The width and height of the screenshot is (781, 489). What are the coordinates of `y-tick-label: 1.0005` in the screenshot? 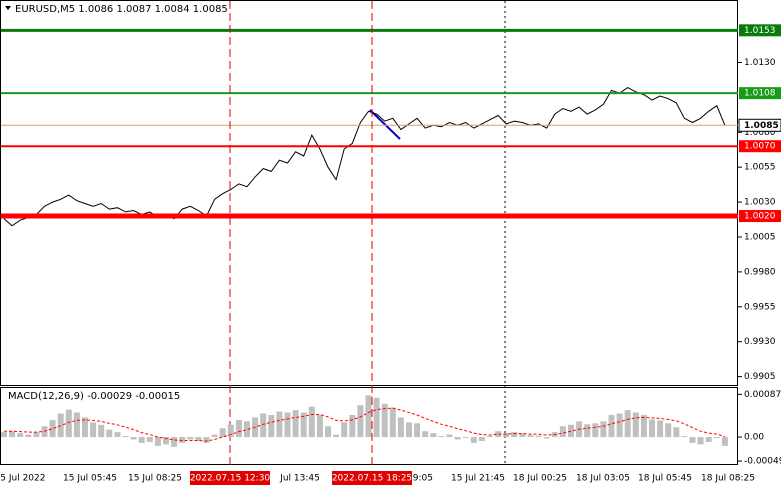 It's located at (760, 237).